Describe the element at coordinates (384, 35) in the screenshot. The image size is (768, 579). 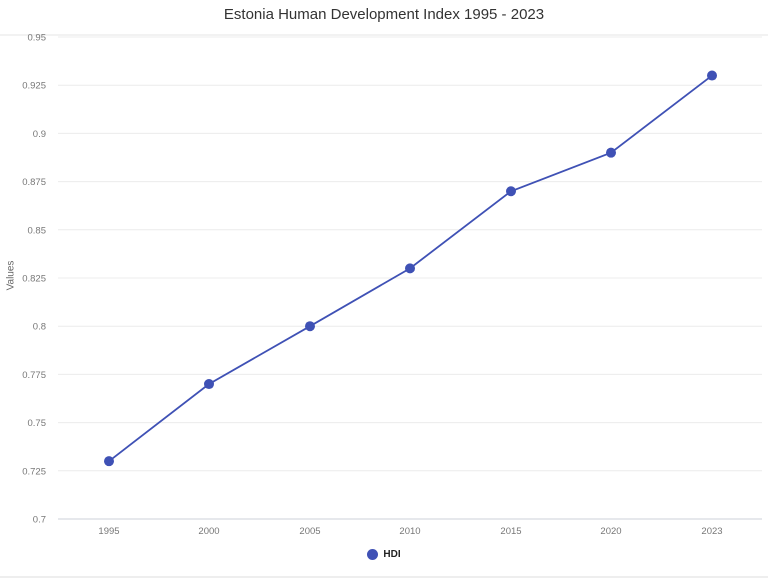
I see `title-divider` at that location.